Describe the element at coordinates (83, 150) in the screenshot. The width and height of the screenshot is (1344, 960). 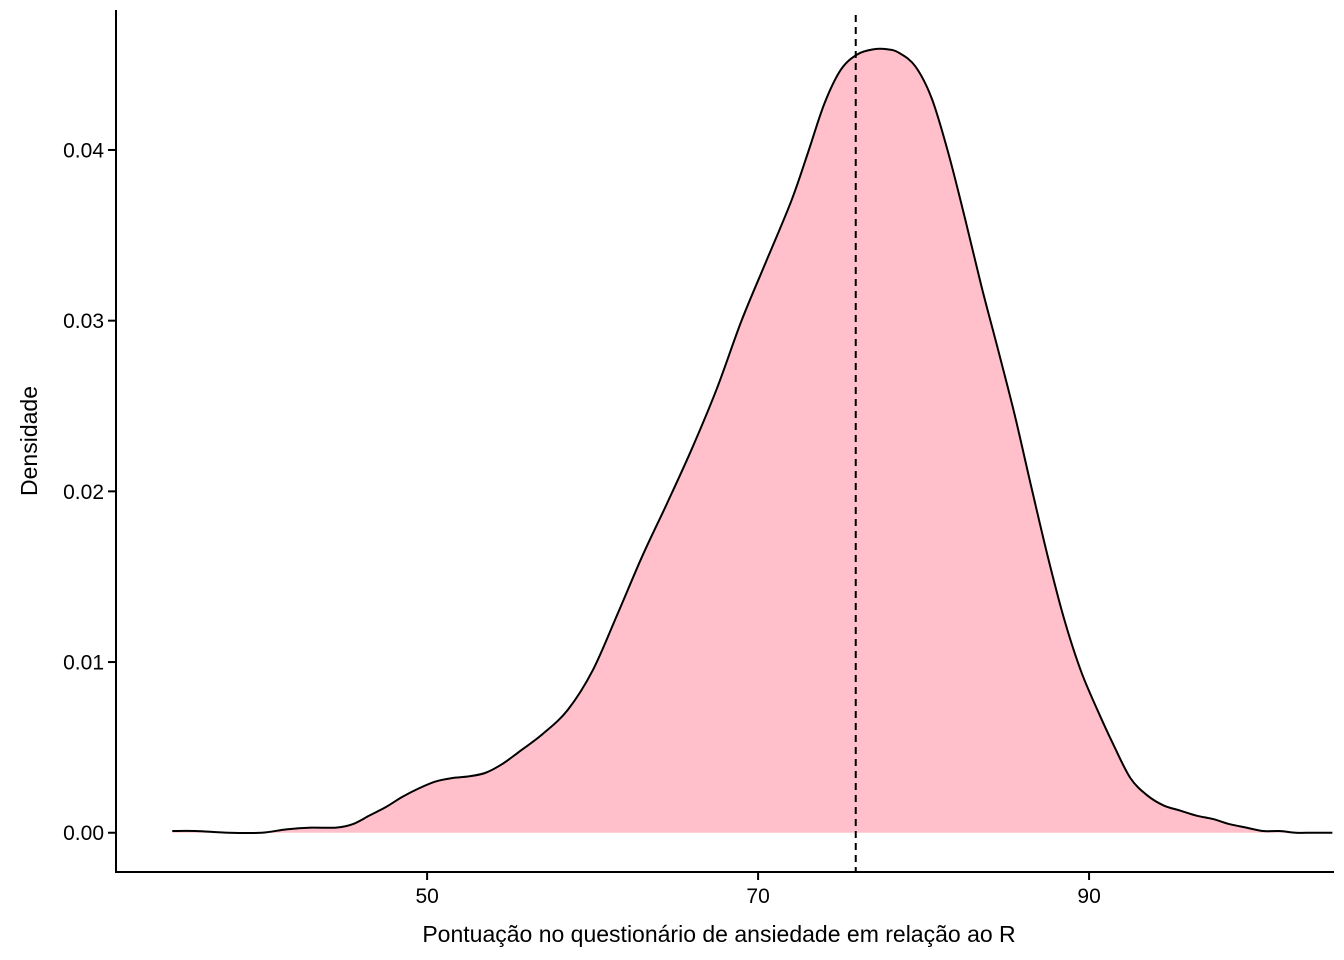
I see `y-tick-label: 0.04` at that location.